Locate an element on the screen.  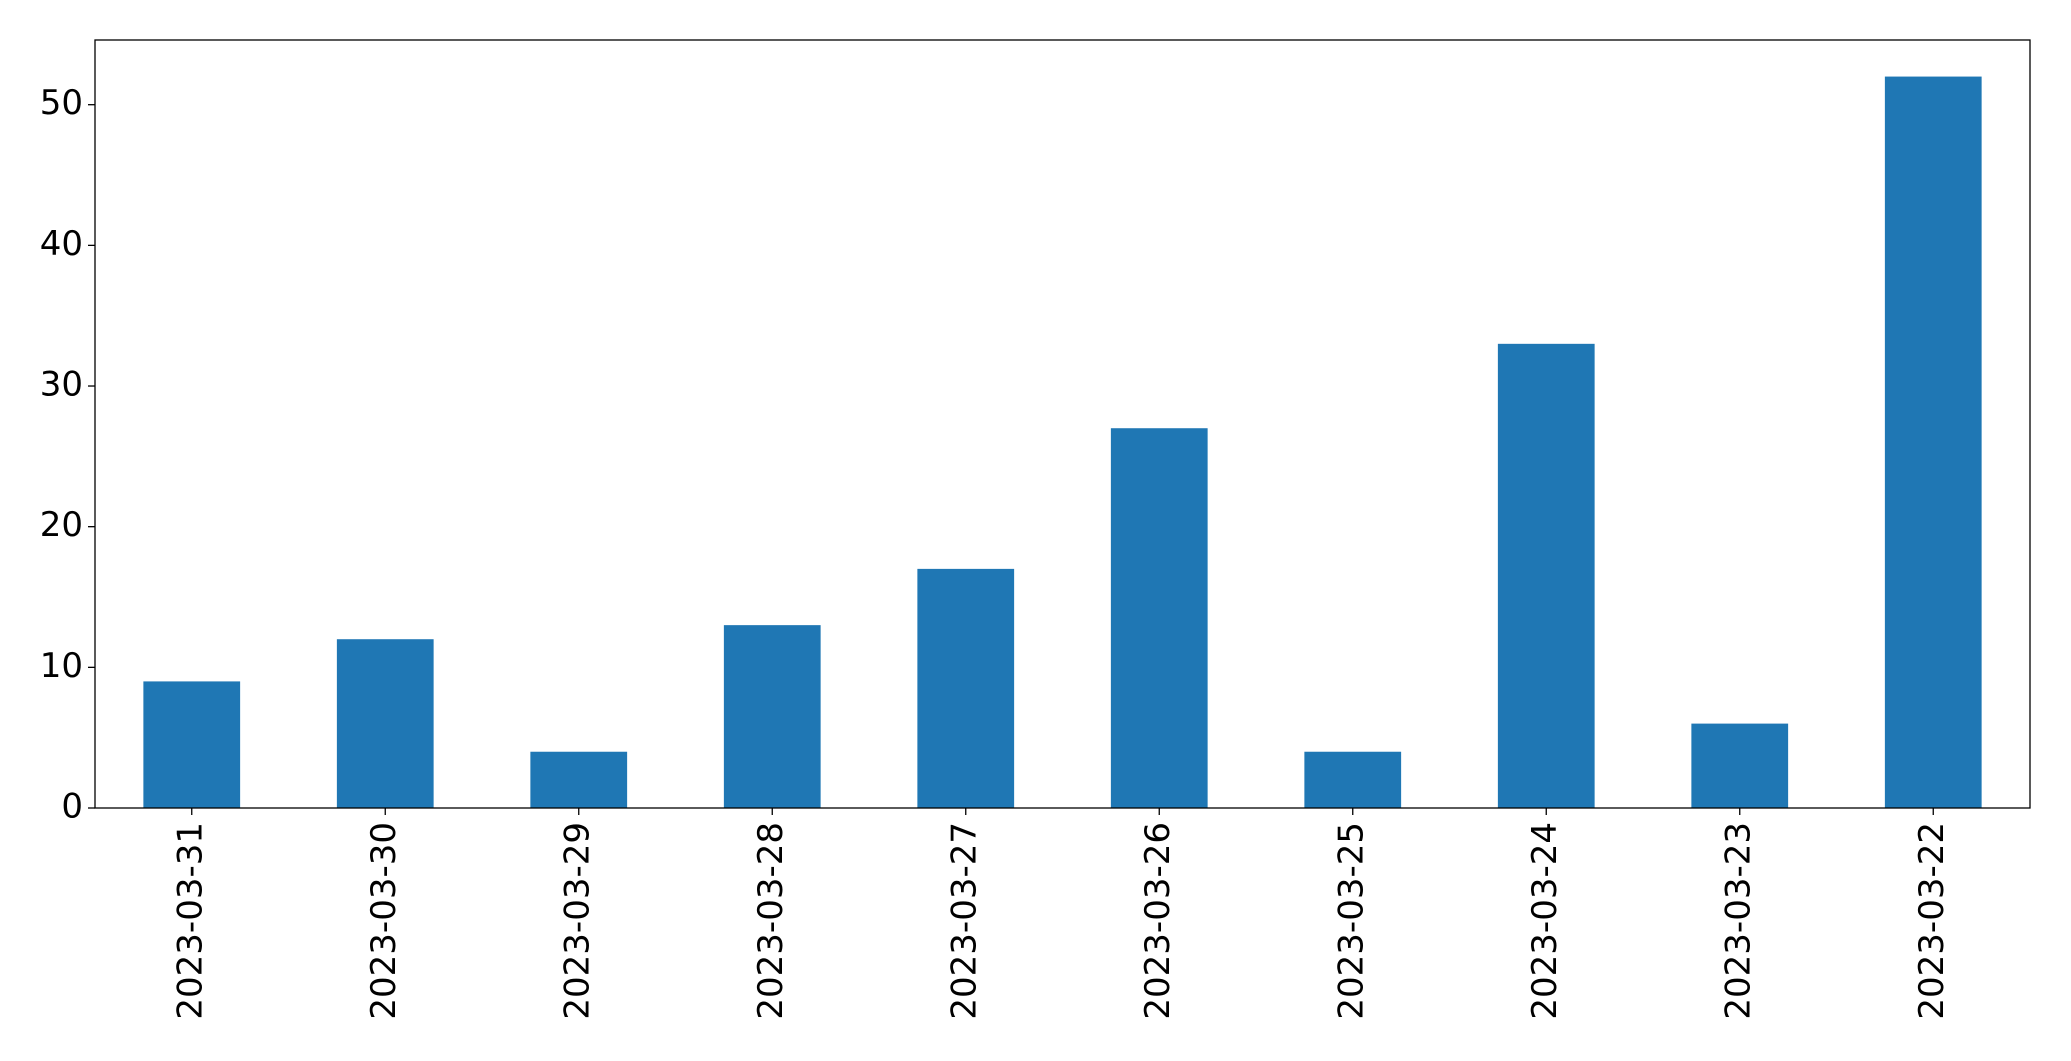
x-tick-label: 2023-03-31 is located at coordinates (190, 921).